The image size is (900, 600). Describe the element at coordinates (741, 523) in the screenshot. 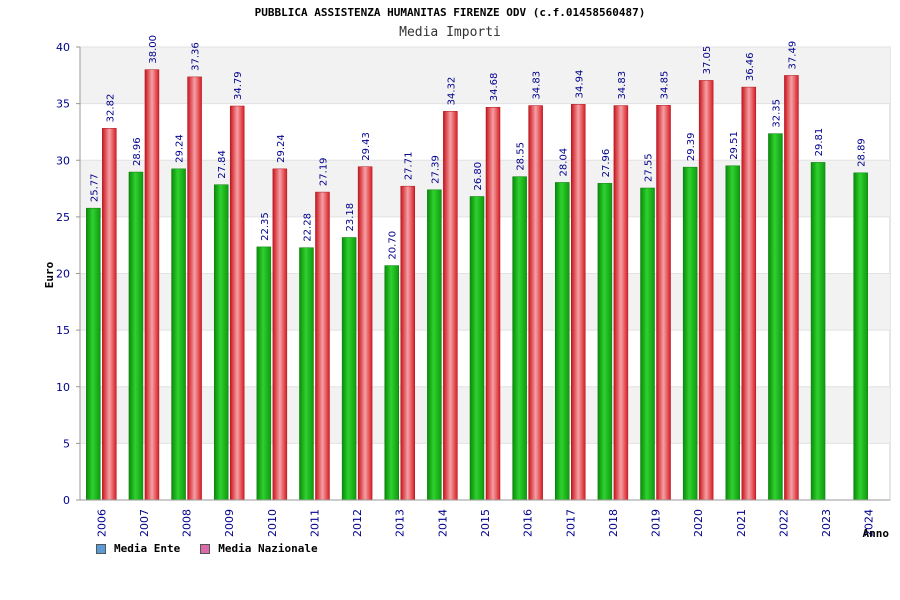

I see `x-tick-label: 2021` at that location.